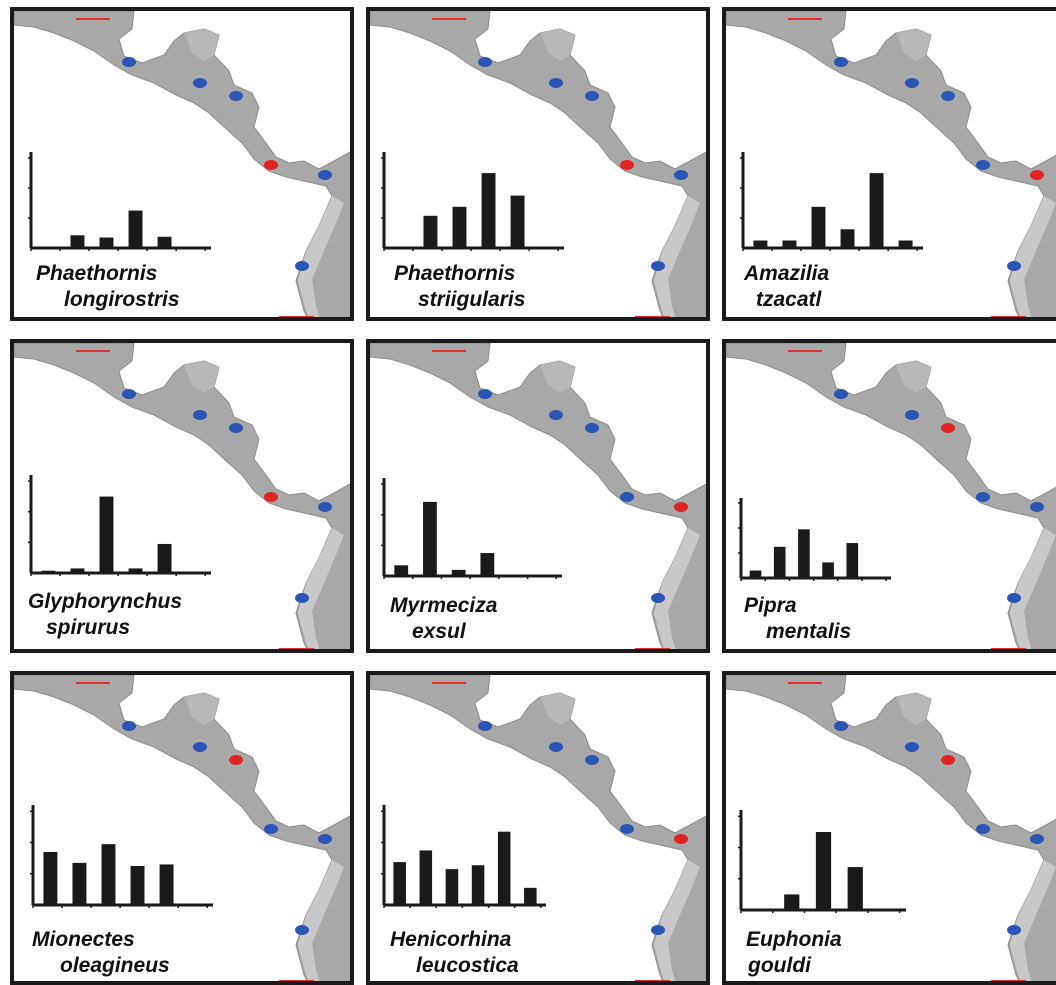  Describe the element at coordinates (794, 939) in the screenshot. I see `genus-name: Euphonia` at that location.